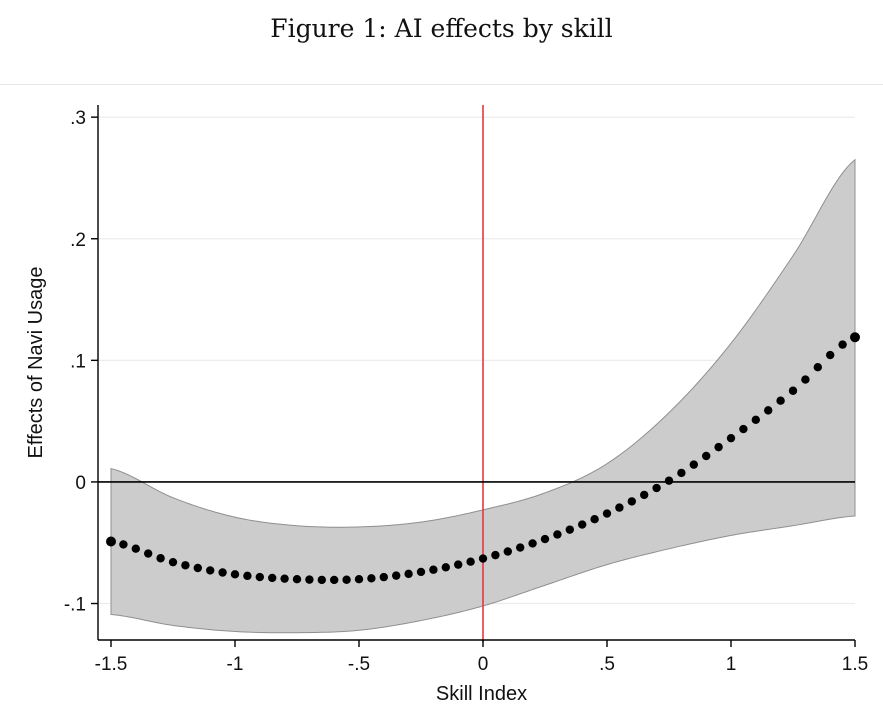 This screenshot has width=883, height=727. Describe the element at coordinates (481, 694) in the screenshot. I see `x-axis-title: Skill Index` at that location.